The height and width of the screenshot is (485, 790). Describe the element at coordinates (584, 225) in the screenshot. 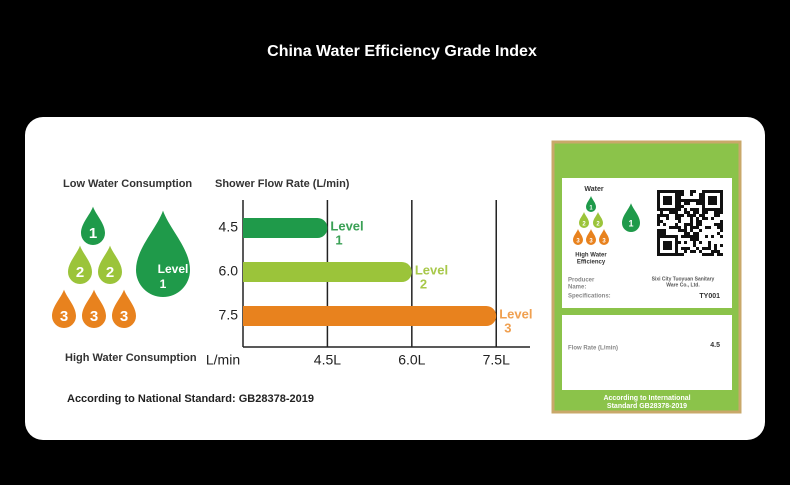

I see `mini-drop-number: 2` at that location.